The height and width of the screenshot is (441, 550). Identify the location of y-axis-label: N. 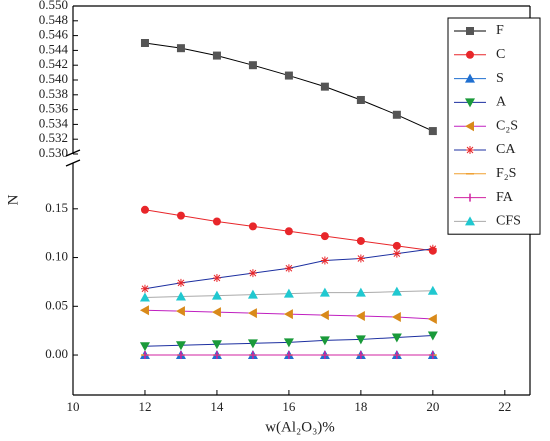
(13, 199).